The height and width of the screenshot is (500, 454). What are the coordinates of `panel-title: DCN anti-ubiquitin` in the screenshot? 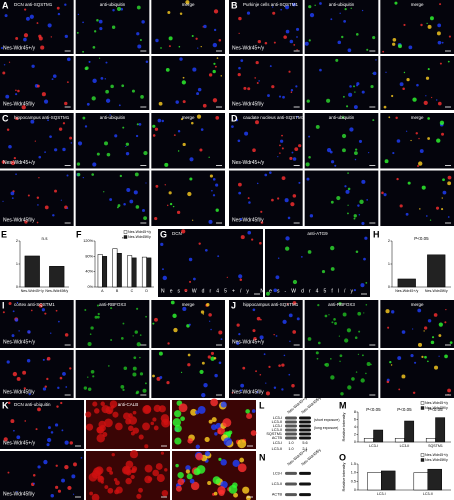 It's located at (32, 404).